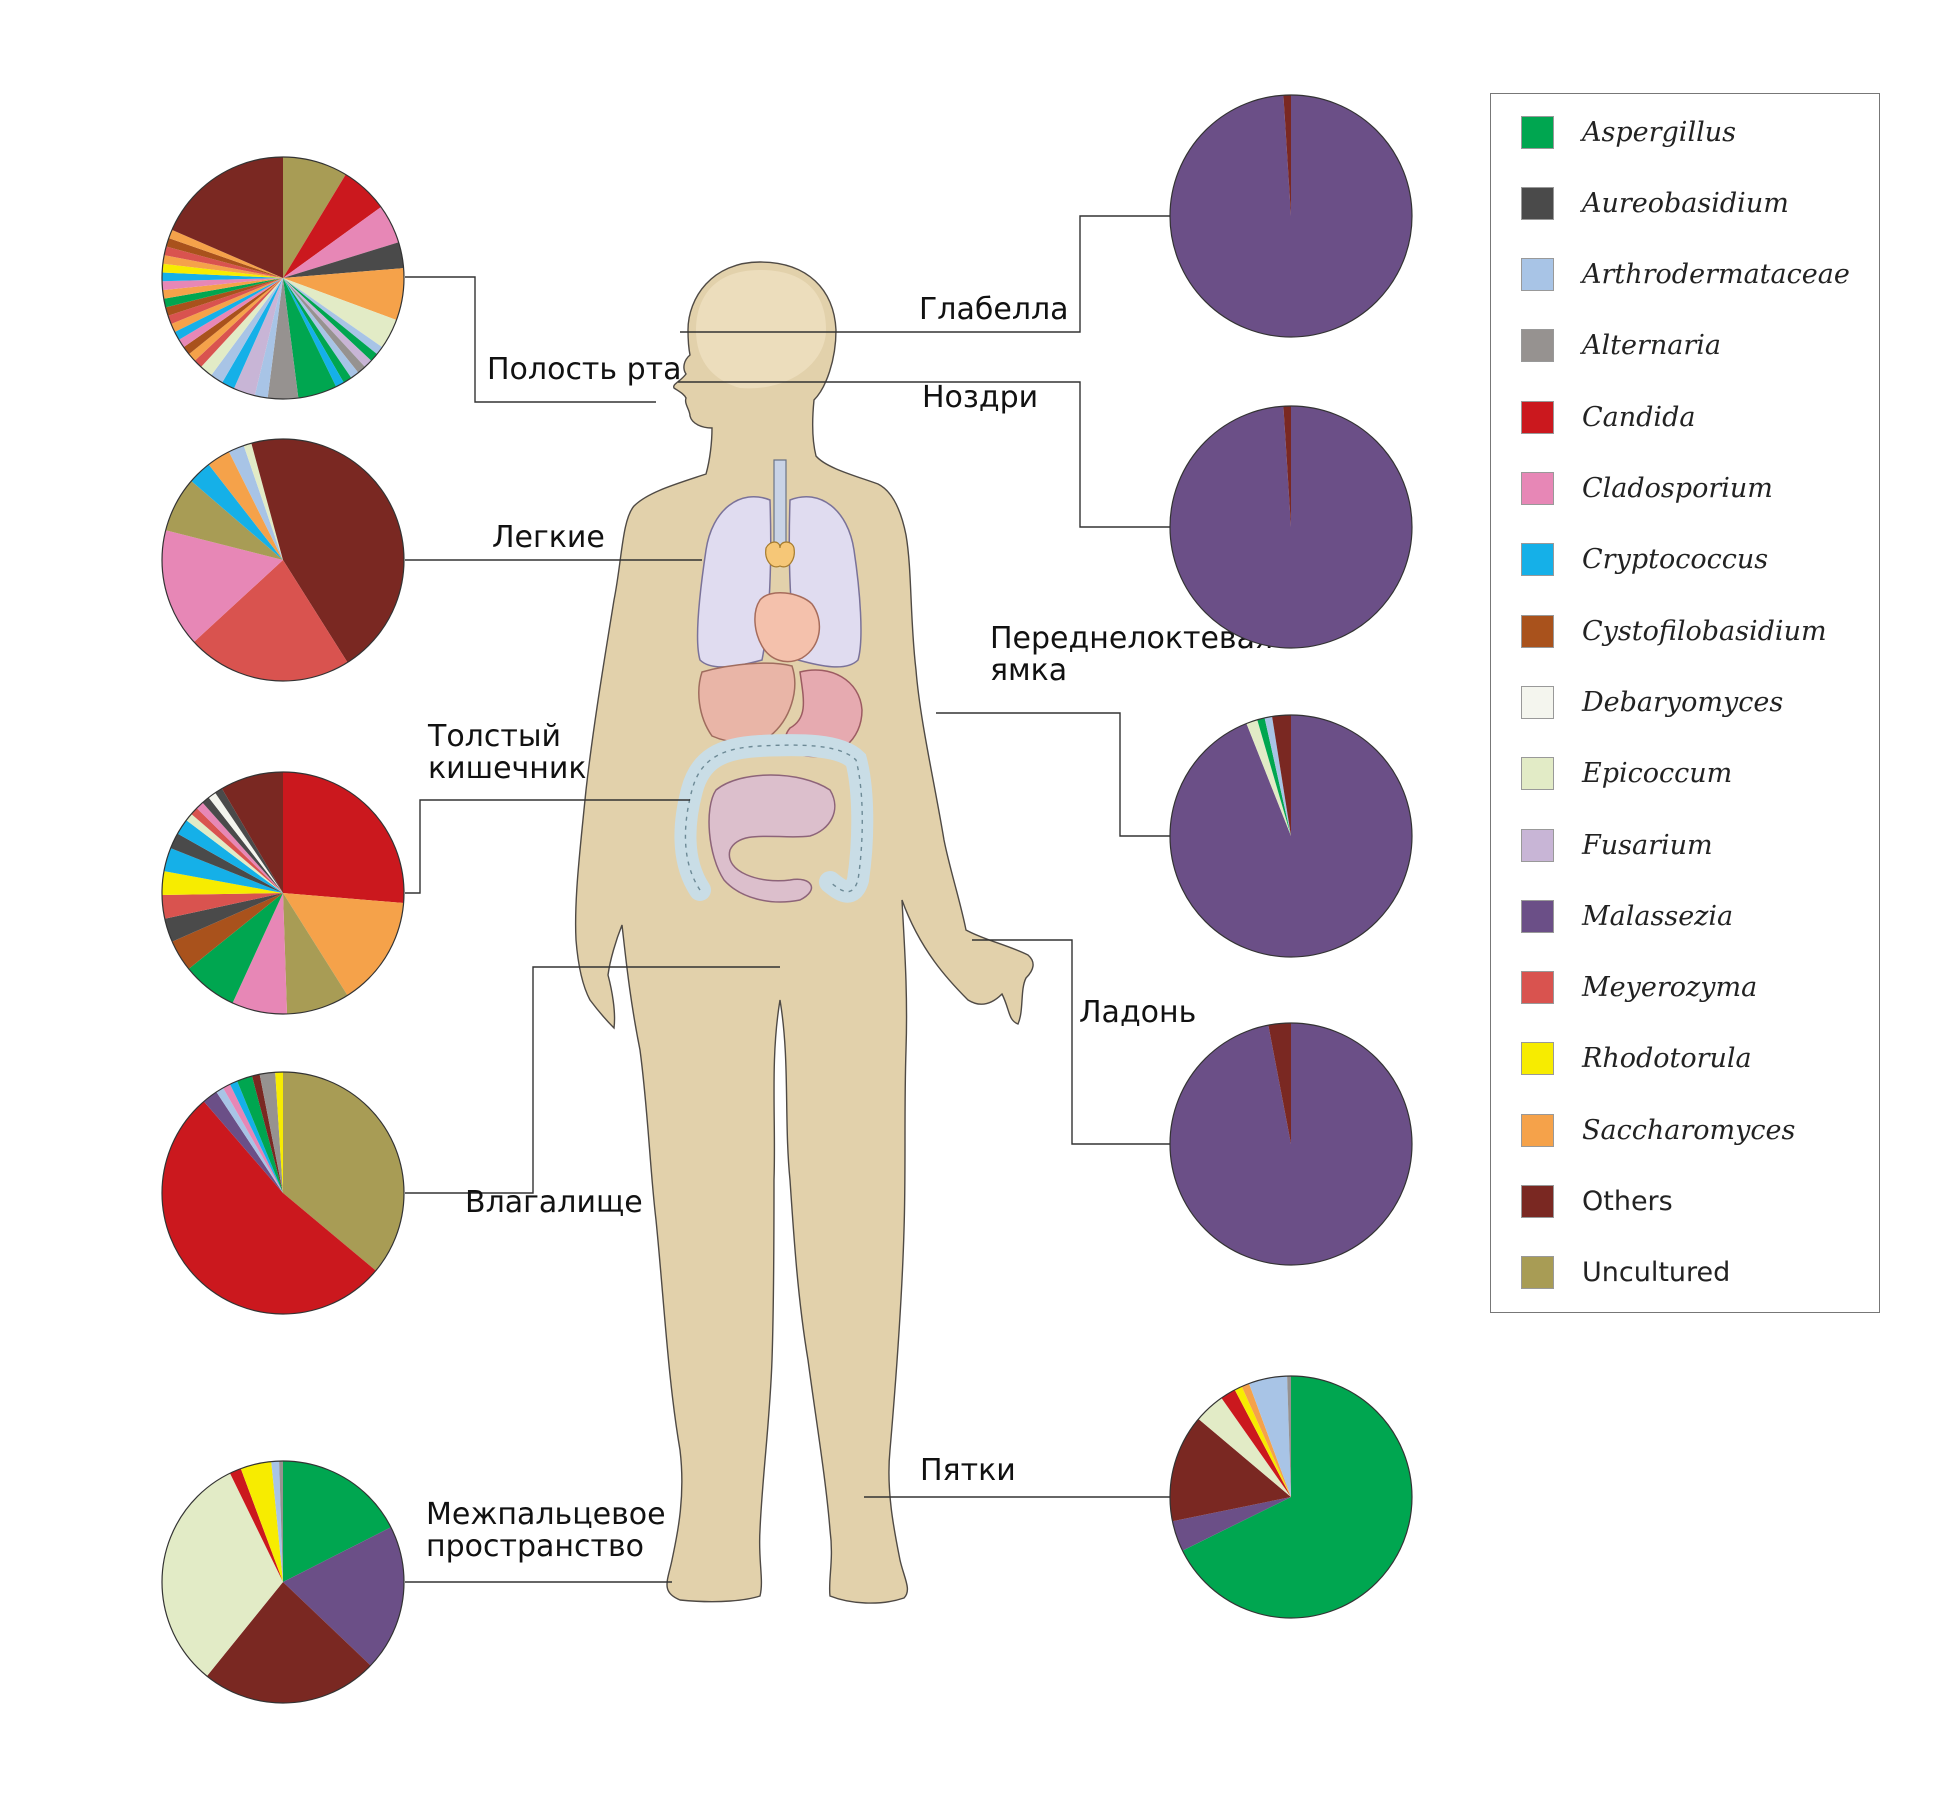 The width and height of the screenshot is (1954, 1810). Describe the element at coordinates (1291, 527) in the screenshot. I see `pie-slice-nostrils-malassezia` at that location.